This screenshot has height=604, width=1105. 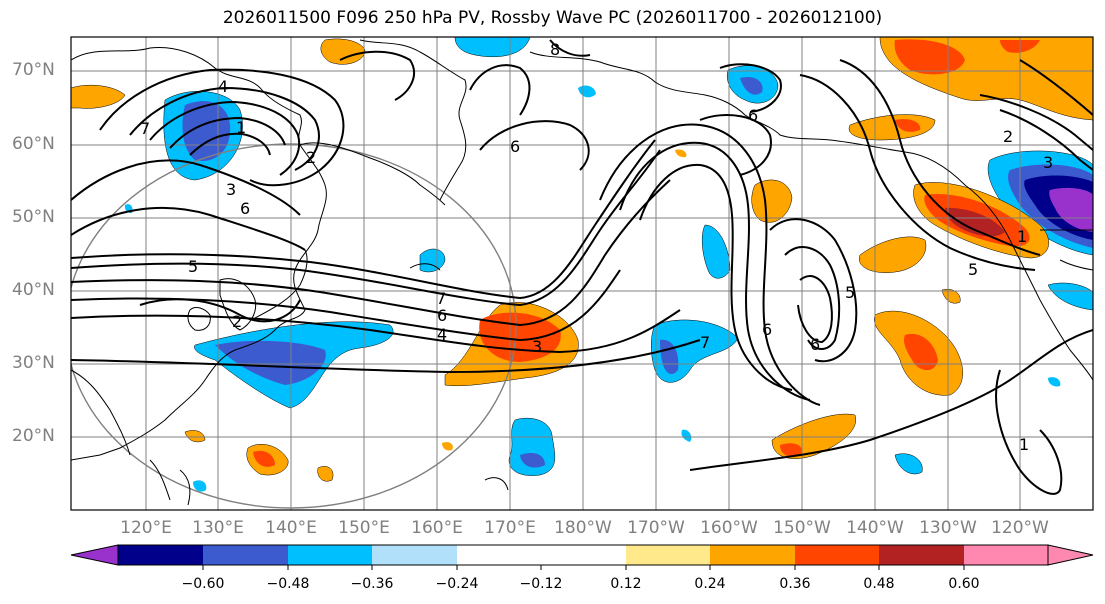 I want to click on colorbar-tick-label: 0.36, so click(x=795, y=584).